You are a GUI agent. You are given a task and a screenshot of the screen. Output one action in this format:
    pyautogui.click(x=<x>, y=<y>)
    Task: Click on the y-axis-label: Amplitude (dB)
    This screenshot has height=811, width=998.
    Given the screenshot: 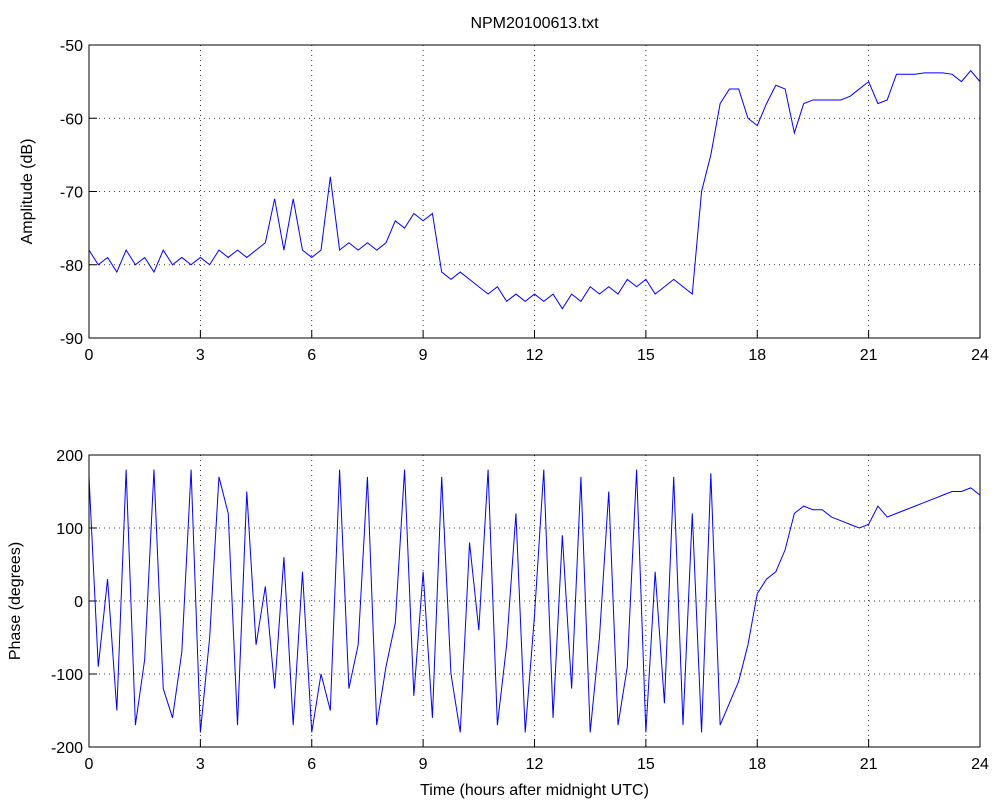 What is the action you would take?
    pyautogui.click(x=27, y=192)
    